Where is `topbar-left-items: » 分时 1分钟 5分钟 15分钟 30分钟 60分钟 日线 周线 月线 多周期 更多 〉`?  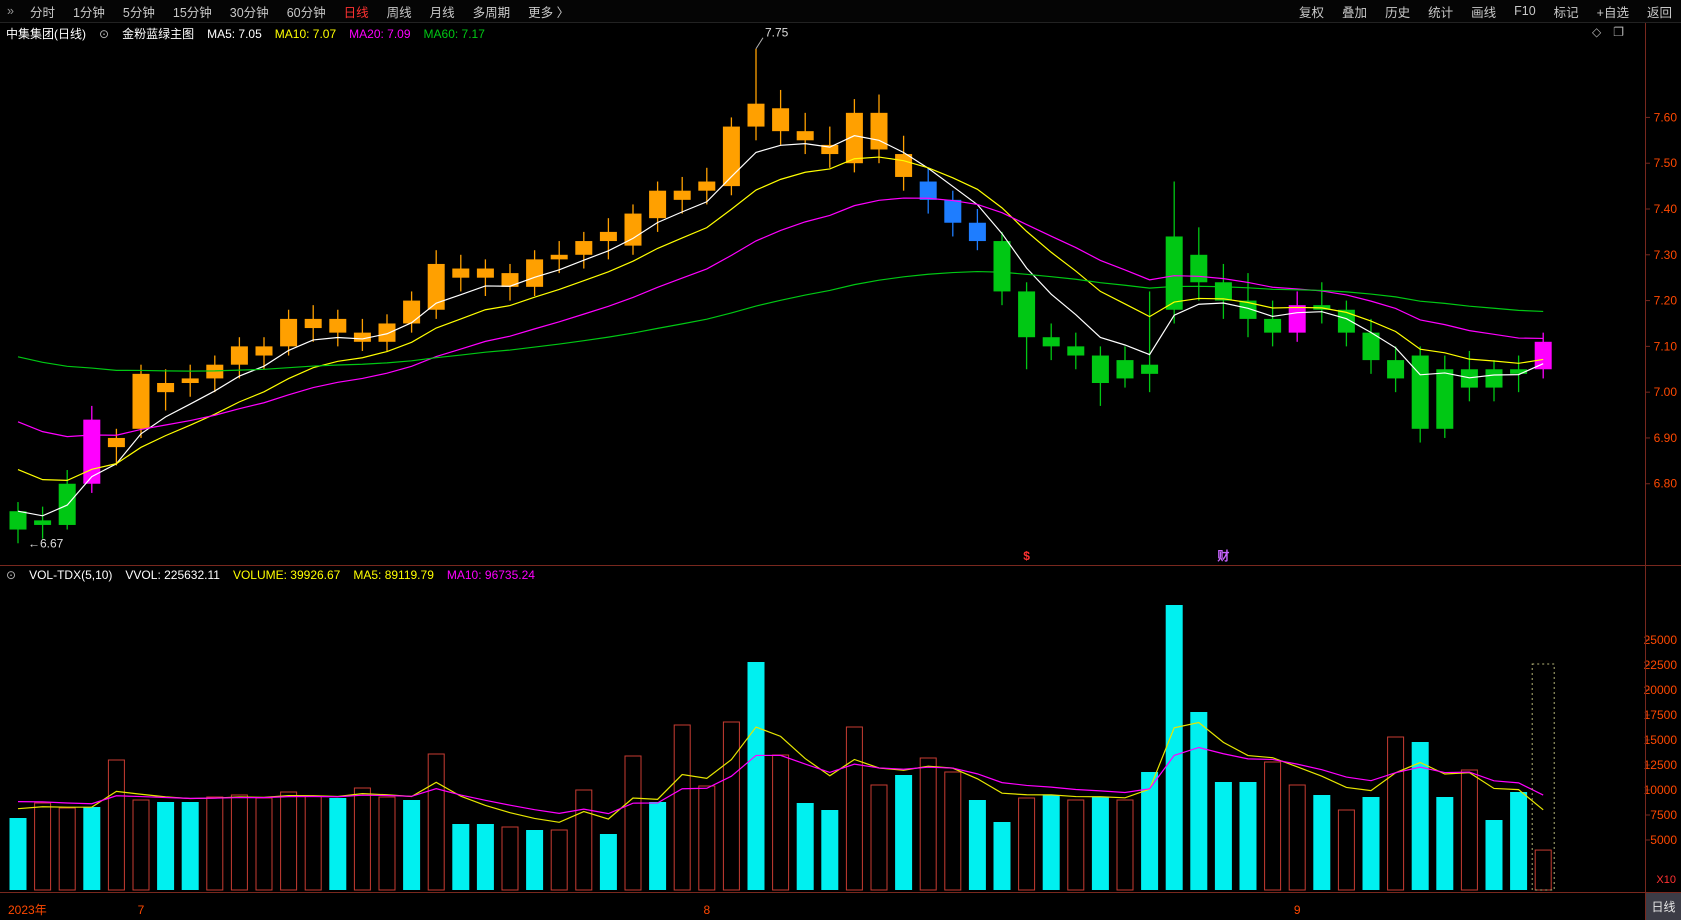 topbar-left-items: » 分时 1分钟 5分钟 15分钟 30分钟 60分钟 日线 周线 月线 多周期 更多 〉 is located at coordinates (289, 11).